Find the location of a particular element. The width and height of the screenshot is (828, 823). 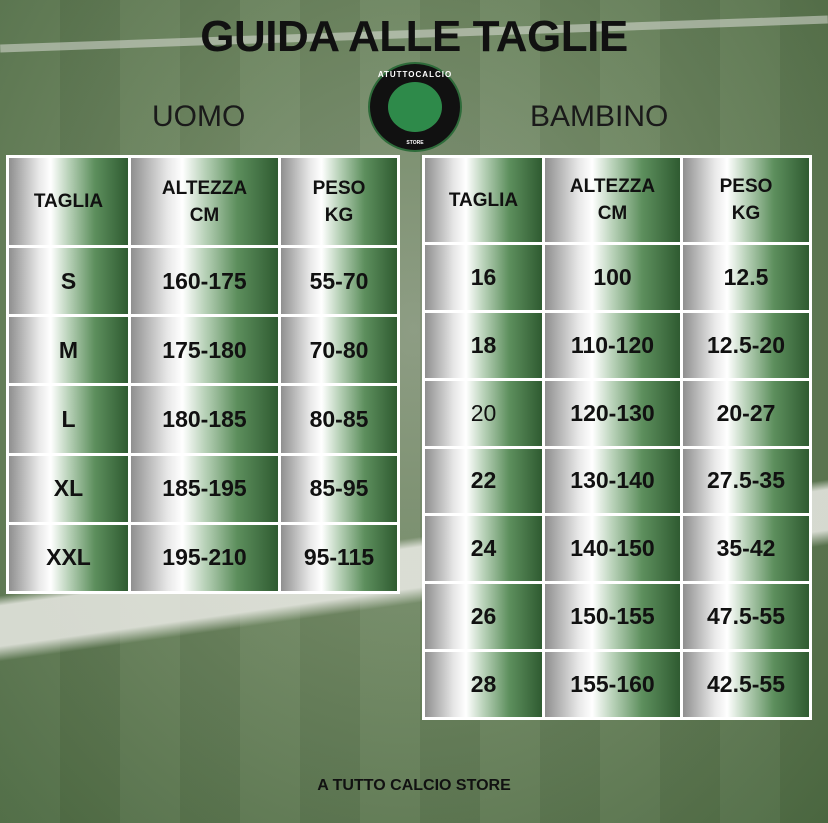

footer-text: A TUTTO CALCIO STORE is located at coordinates (414, 785).